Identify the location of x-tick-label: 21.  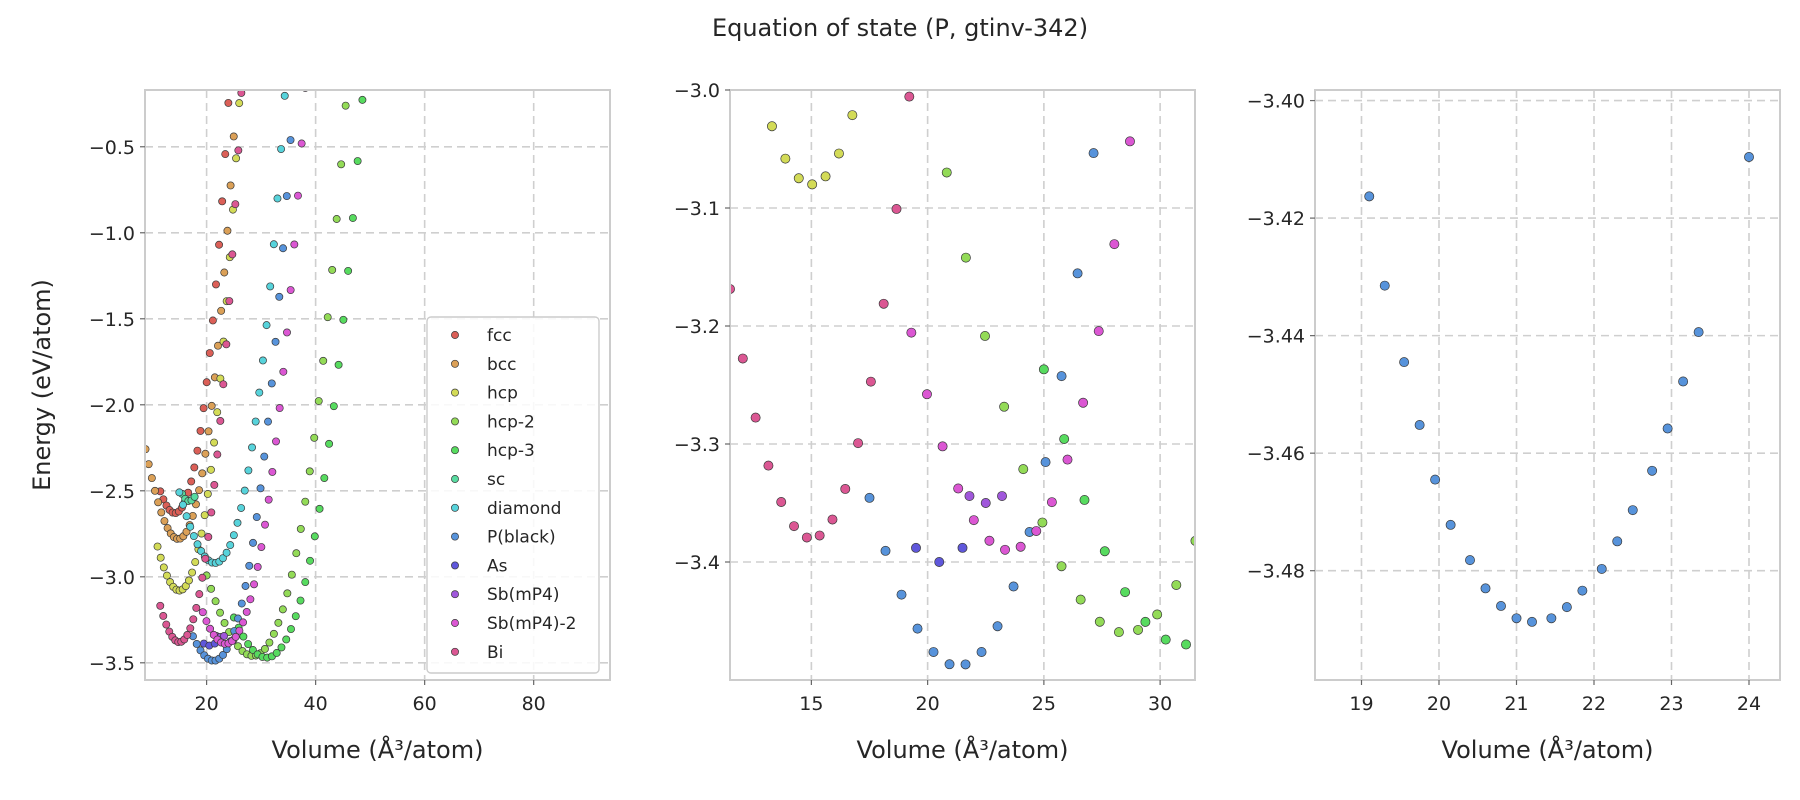
(1516, 704).